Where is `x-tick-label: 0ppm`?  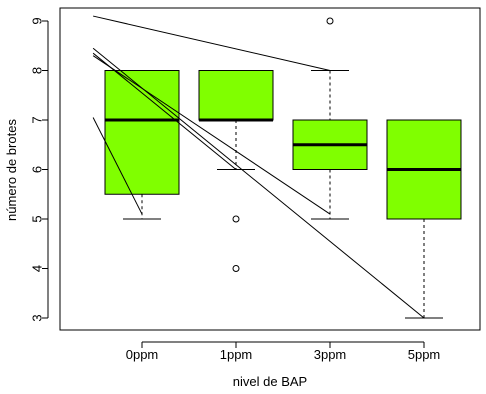
x-tick-label: 0ppm is located at coordinates (142, 354).